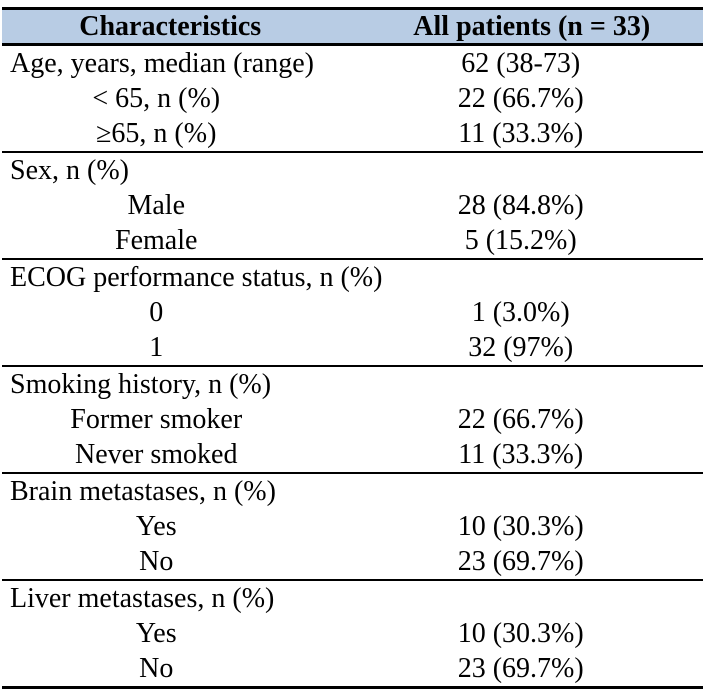  What do you see at coordinates (352, 419) in the screenshot?
I see `table-row: Former smoker 22 (66.7%)` at bounding box center [352, 419].